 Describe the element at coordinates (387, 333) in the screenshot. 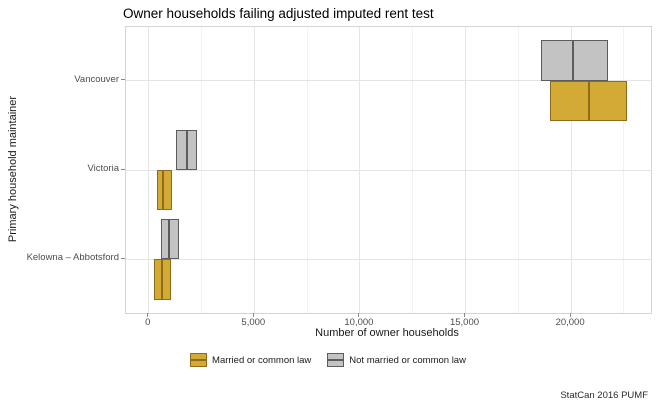

I see `x-axis-title: Number of owner households` at that location.